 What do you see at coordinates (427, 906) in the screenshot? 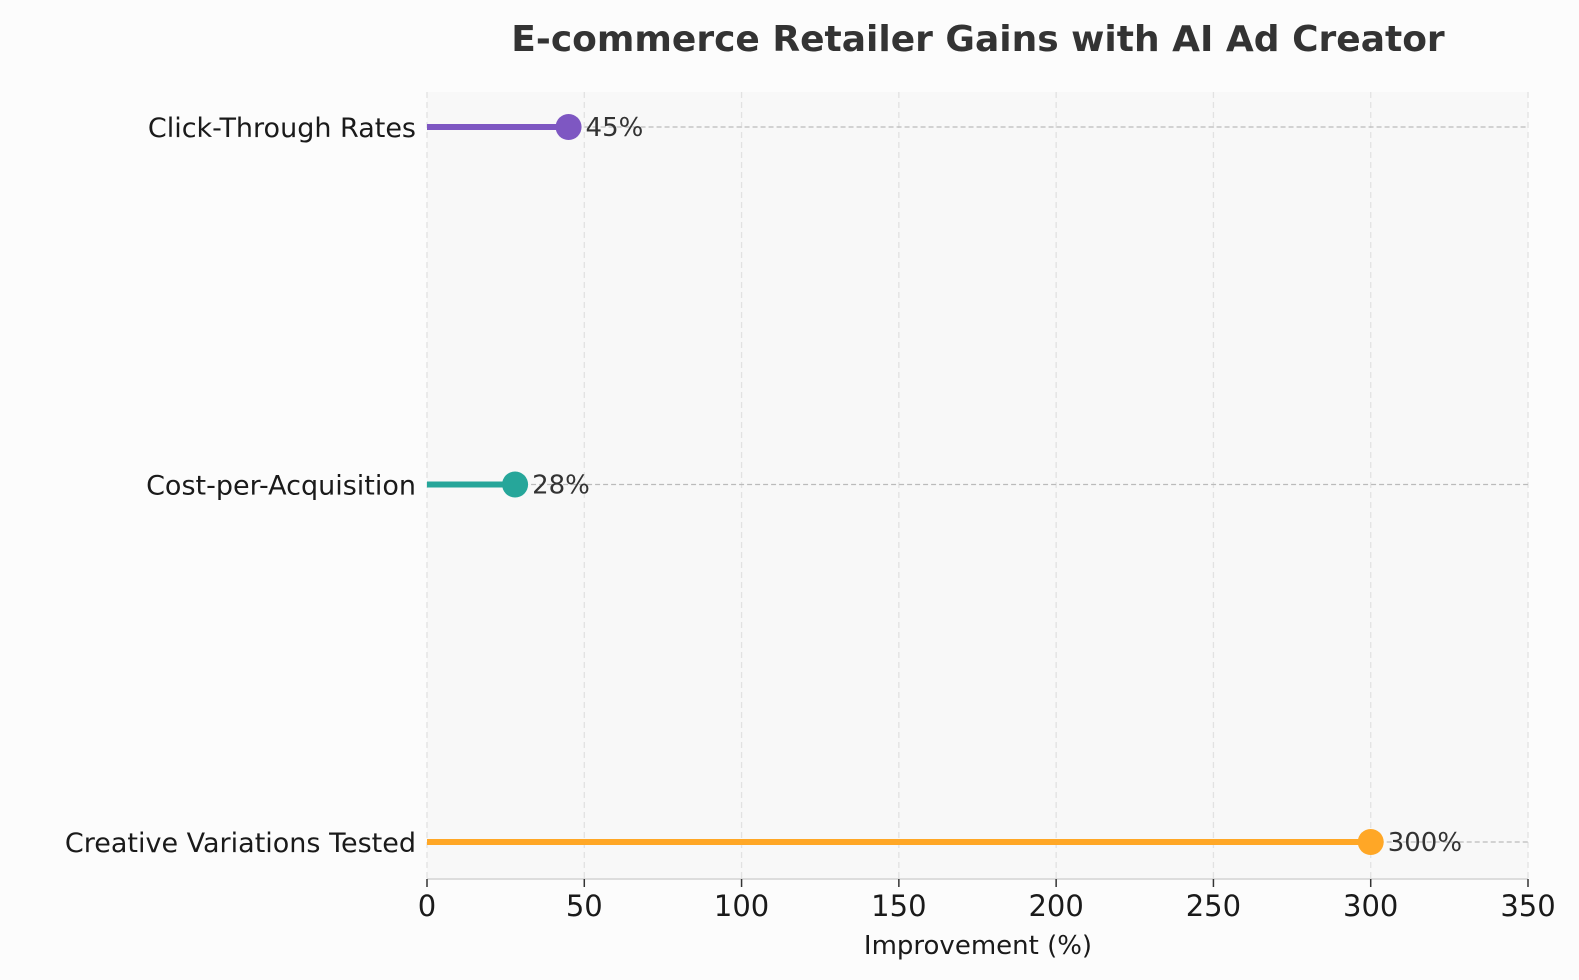
I see `x-tick-label: 0` at bounding box center [427, 906].